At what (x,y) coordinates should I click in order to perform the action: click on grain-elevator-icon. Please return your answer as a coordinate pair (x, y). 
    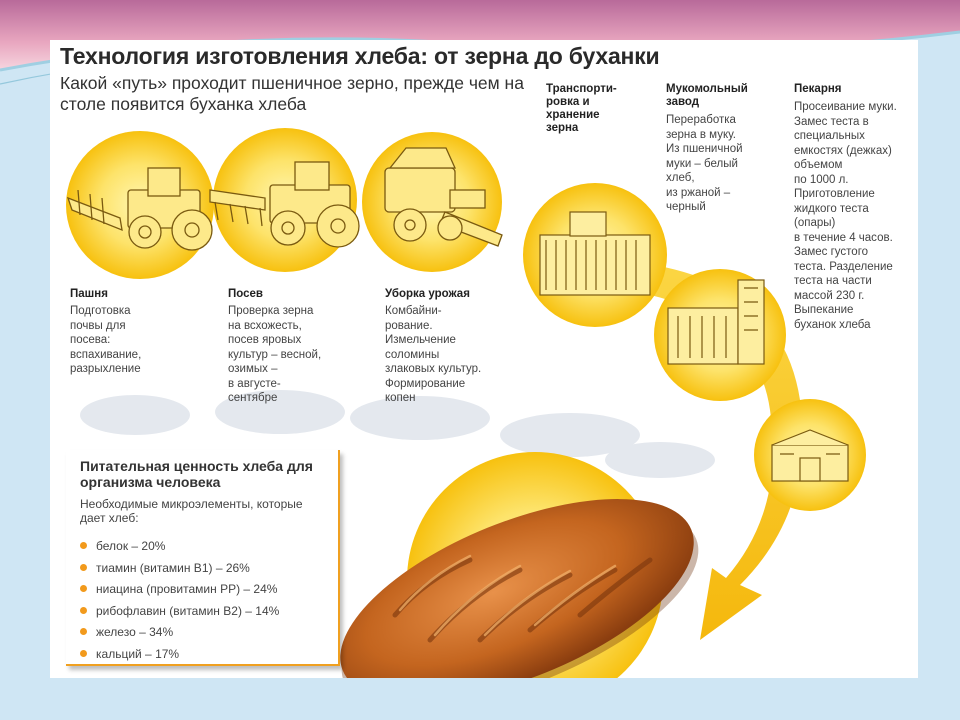
    Looking at the image, I should click on (595, 253).